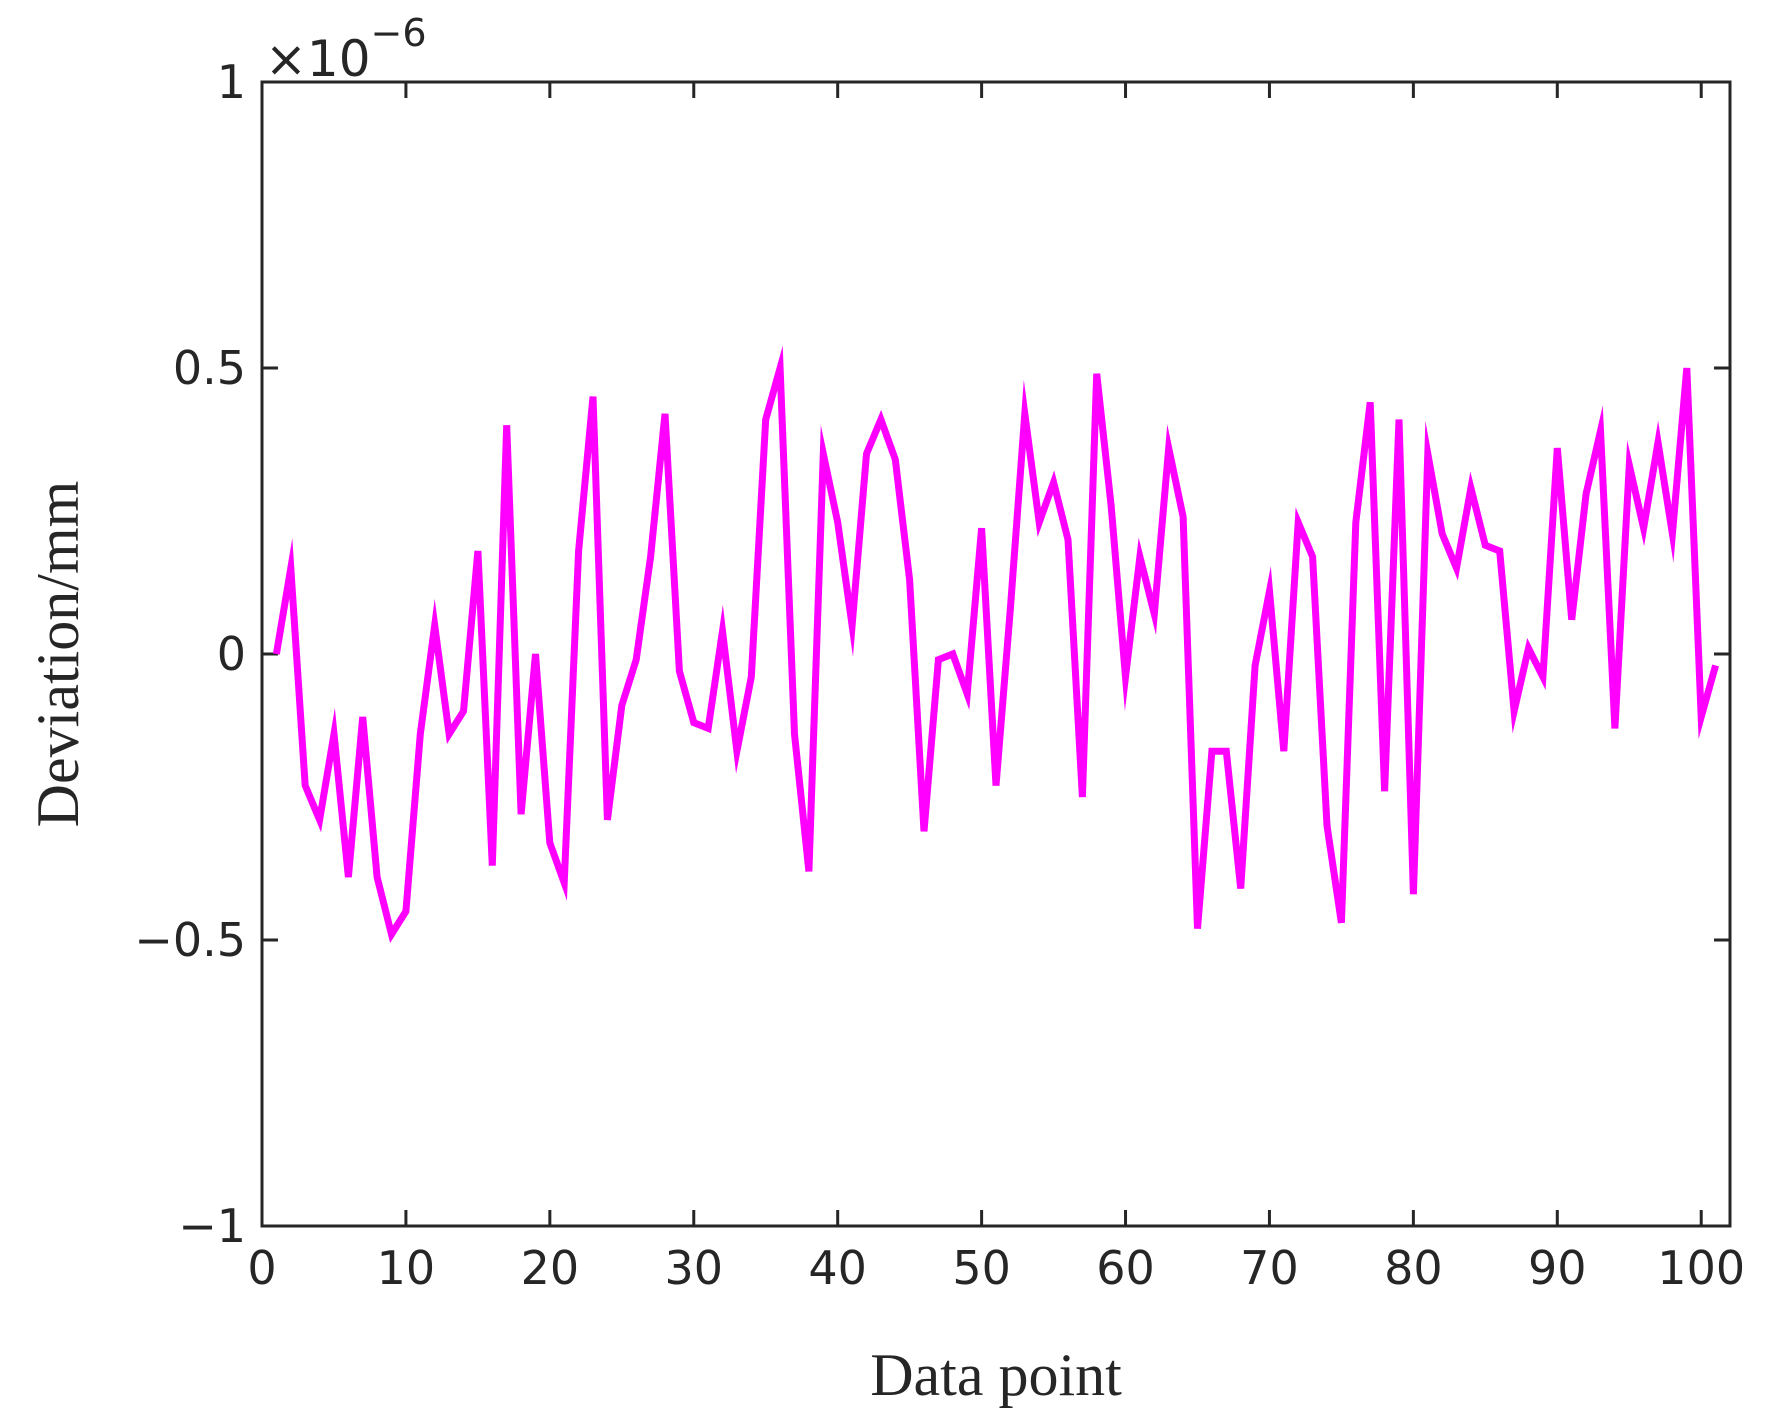  I want to click on y-exponent-power: −6, so click(399, 33).